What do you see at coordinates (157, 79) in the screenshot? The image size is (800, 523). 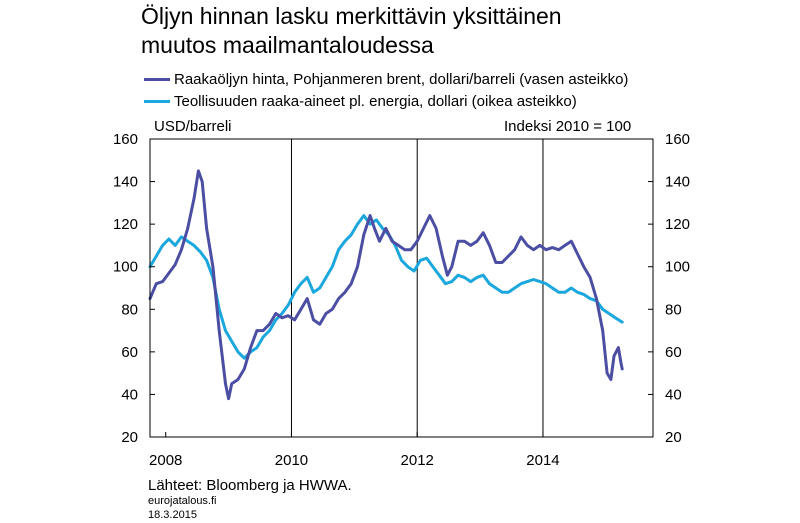 I see `legend-swatch-brent` at bounding box center [157, 79].